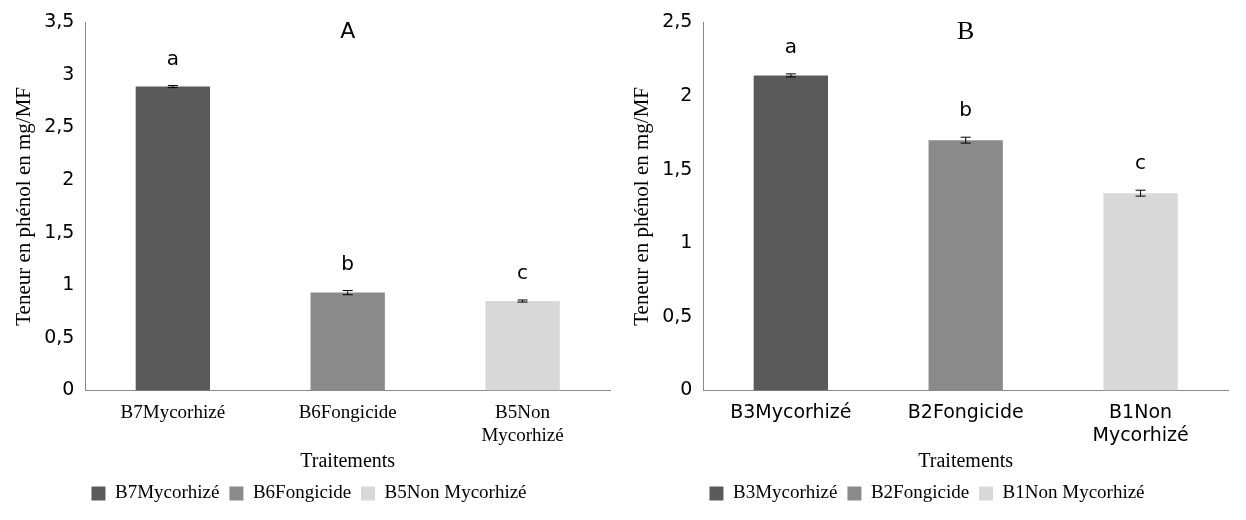 The height and width of the screenshot is (520, 1246). Describe the element at coordinates (1140, 422) in the screenshot. I see `x-tick-label: B1Non Mycorhizé` at that location.